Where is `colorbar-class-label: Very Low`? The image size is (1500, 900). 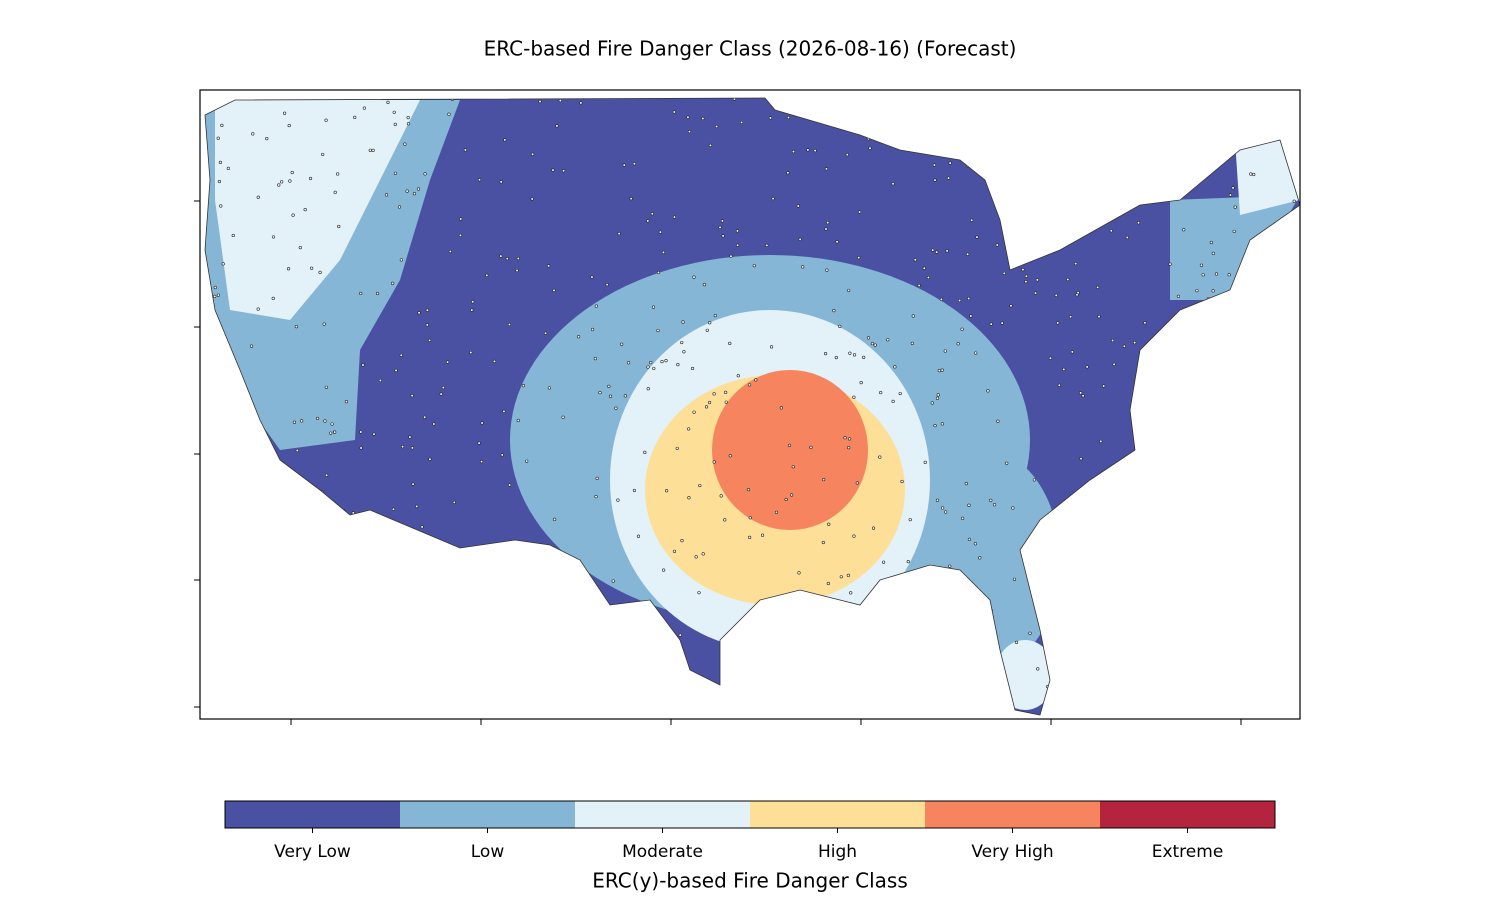
colorbar-class-label: Very Low is located at coordinates (312, 852).